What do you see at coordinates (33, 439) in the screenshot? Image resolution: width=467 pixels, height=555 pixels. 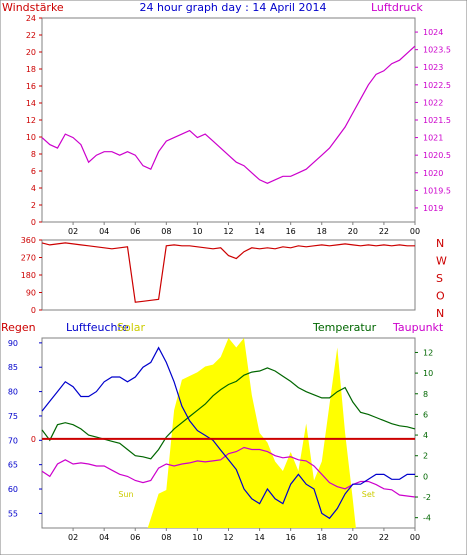 I see `rain-zero-label: 0` at bounding box center [33, 439].